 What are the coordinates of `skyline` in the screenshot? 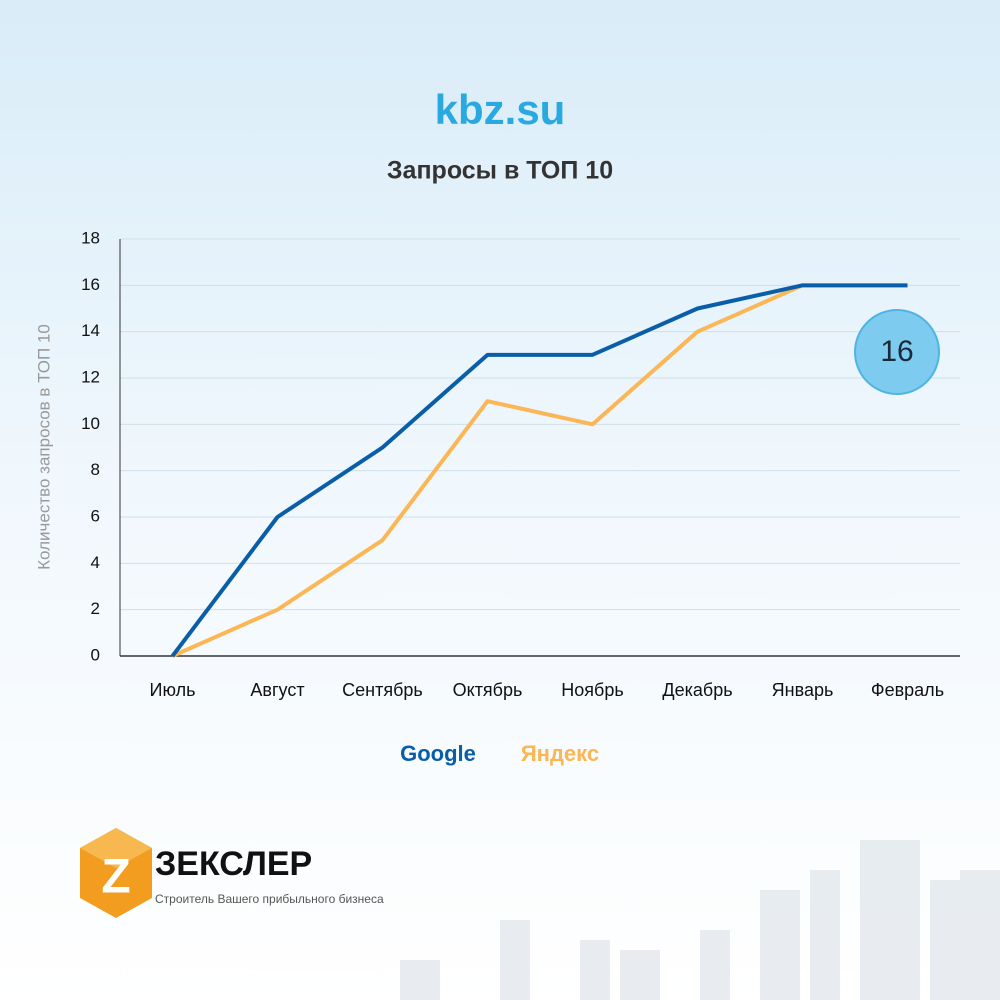 It's located at (700, 920).